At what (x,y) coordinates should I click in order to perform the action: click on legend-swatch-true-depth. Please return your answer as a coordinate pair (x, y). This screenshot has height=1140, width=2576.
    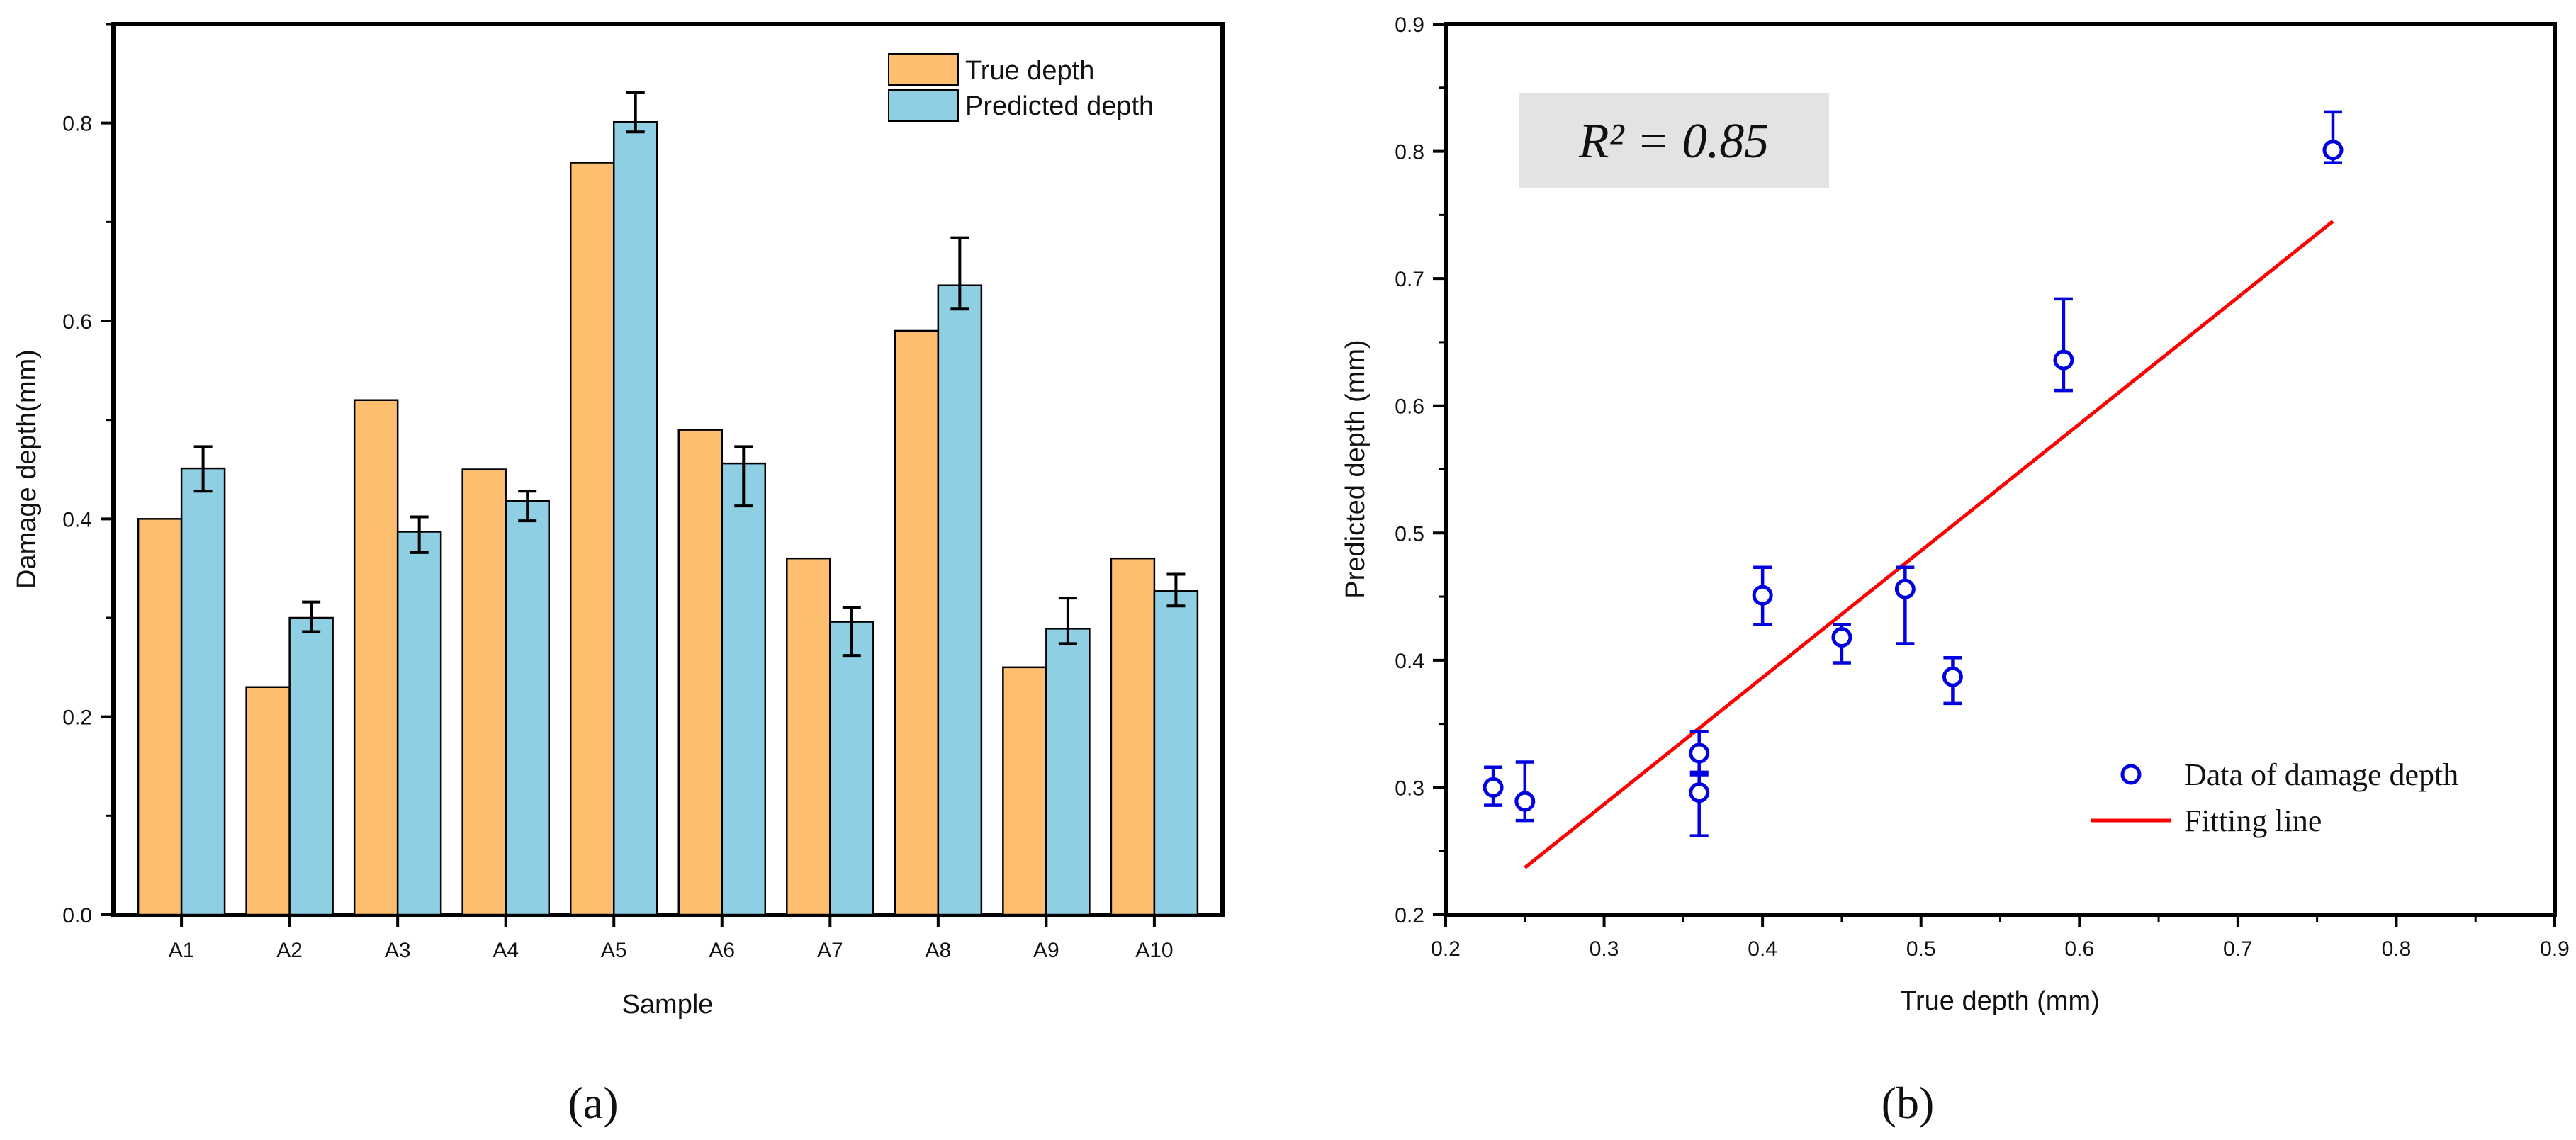
    Looking at the image, I should click on (923, 69).